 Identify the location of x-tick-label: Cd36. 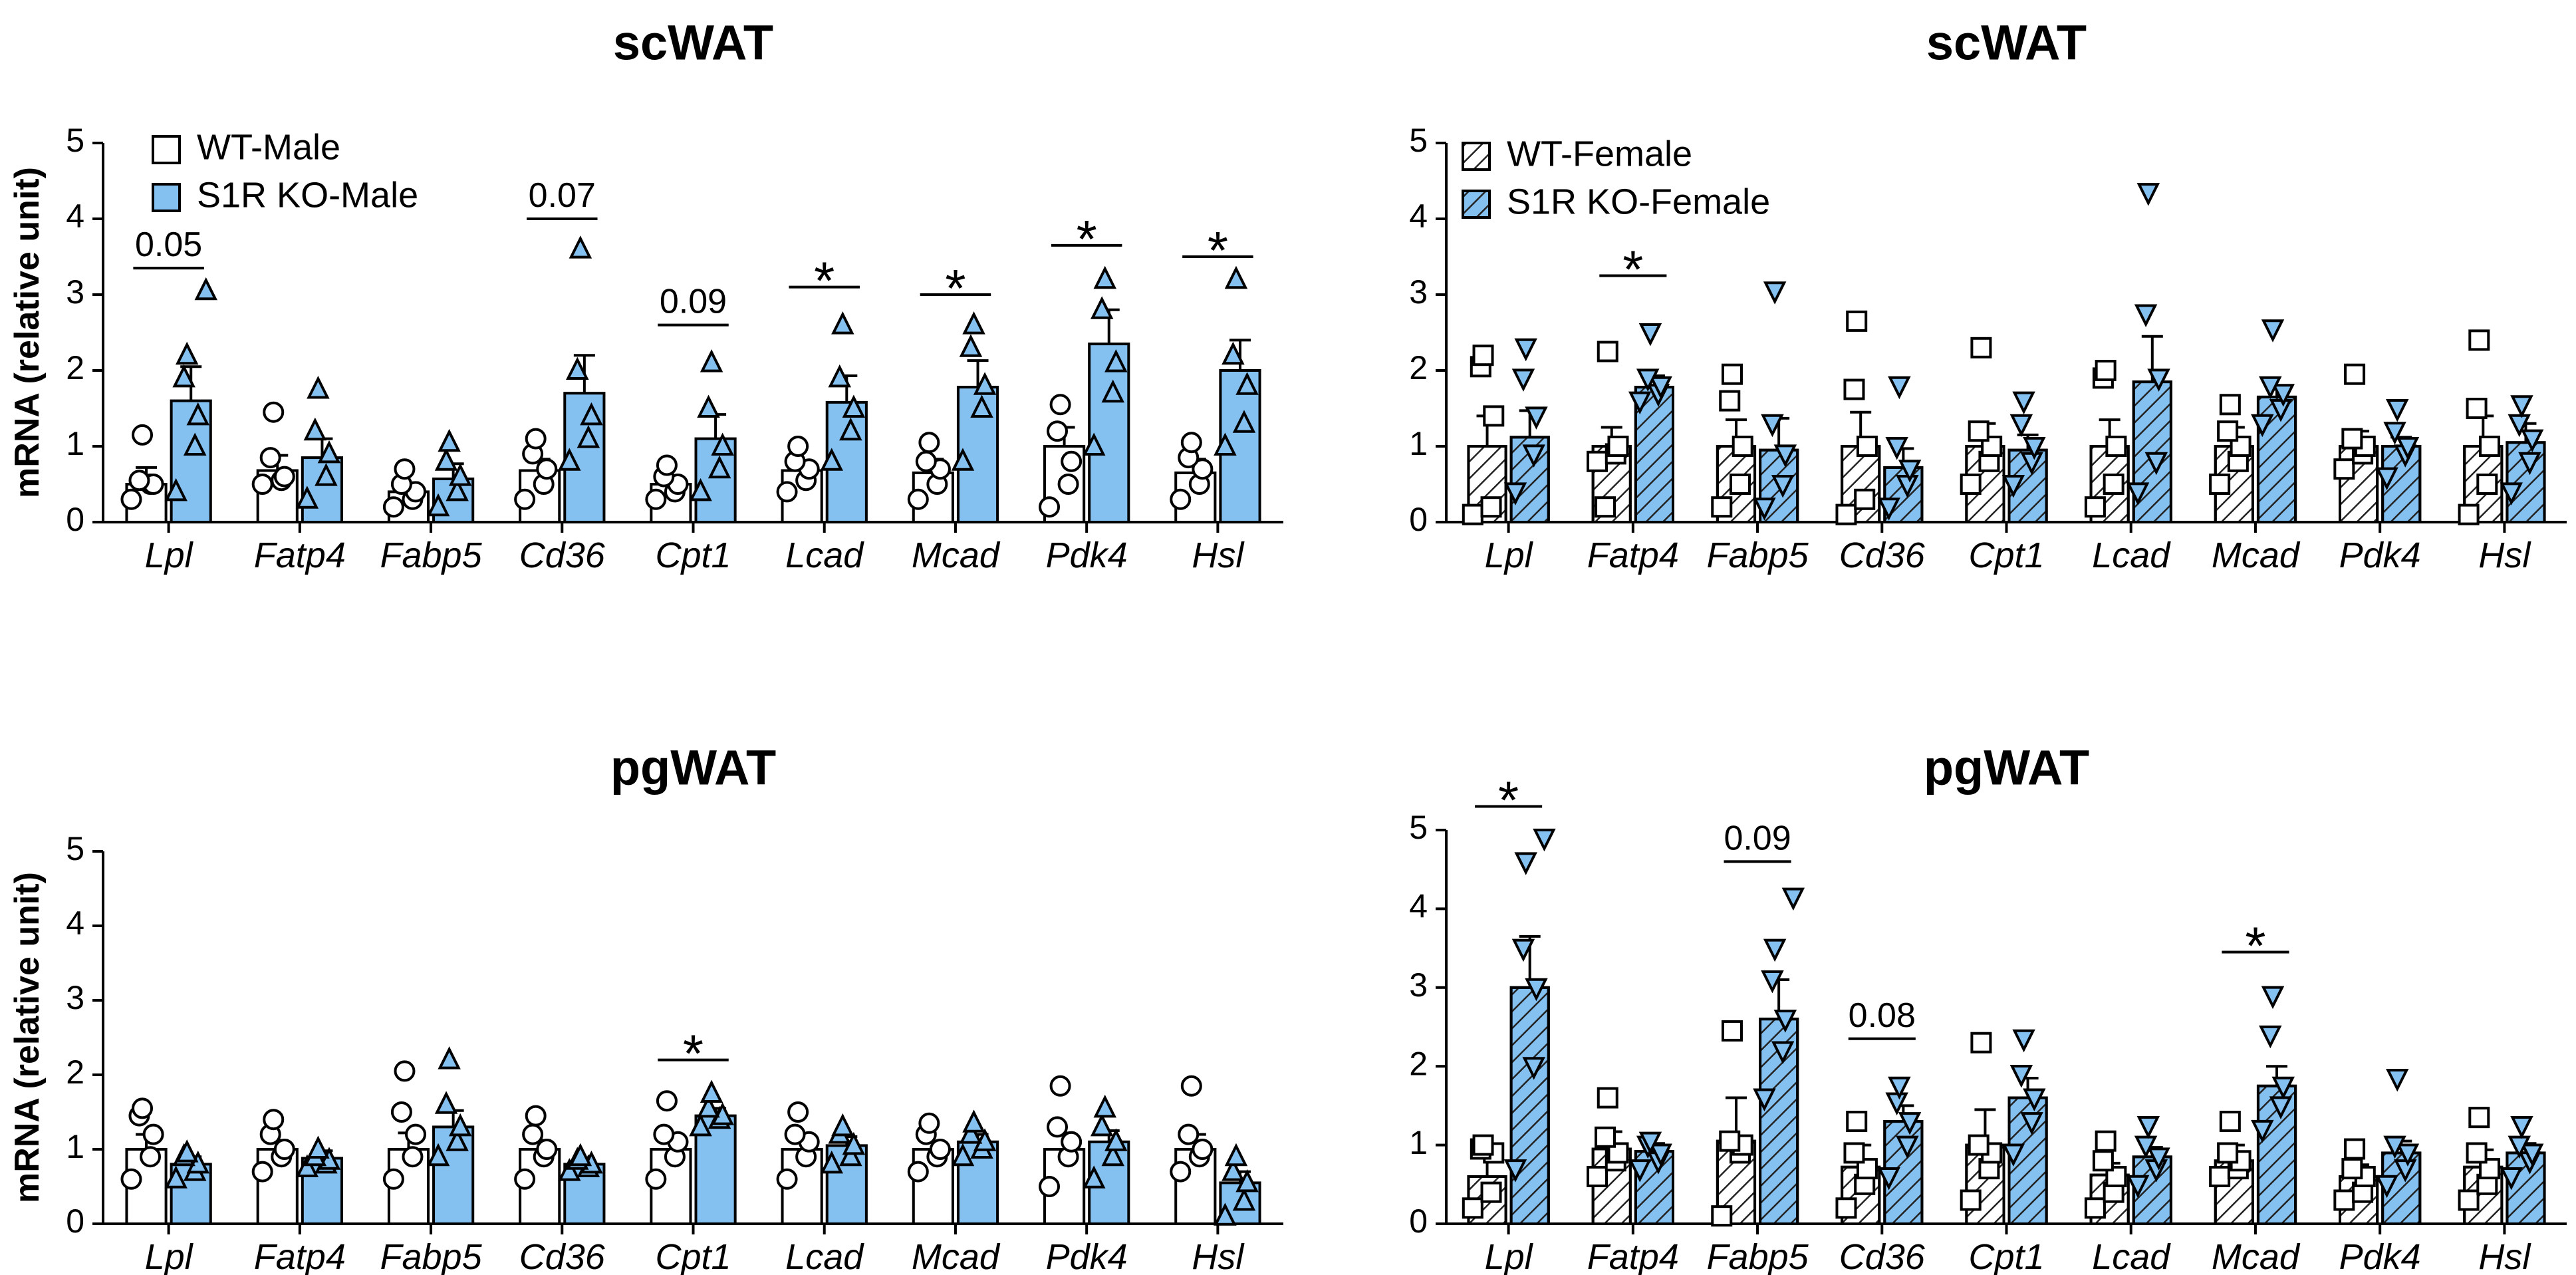
(562, 1256).